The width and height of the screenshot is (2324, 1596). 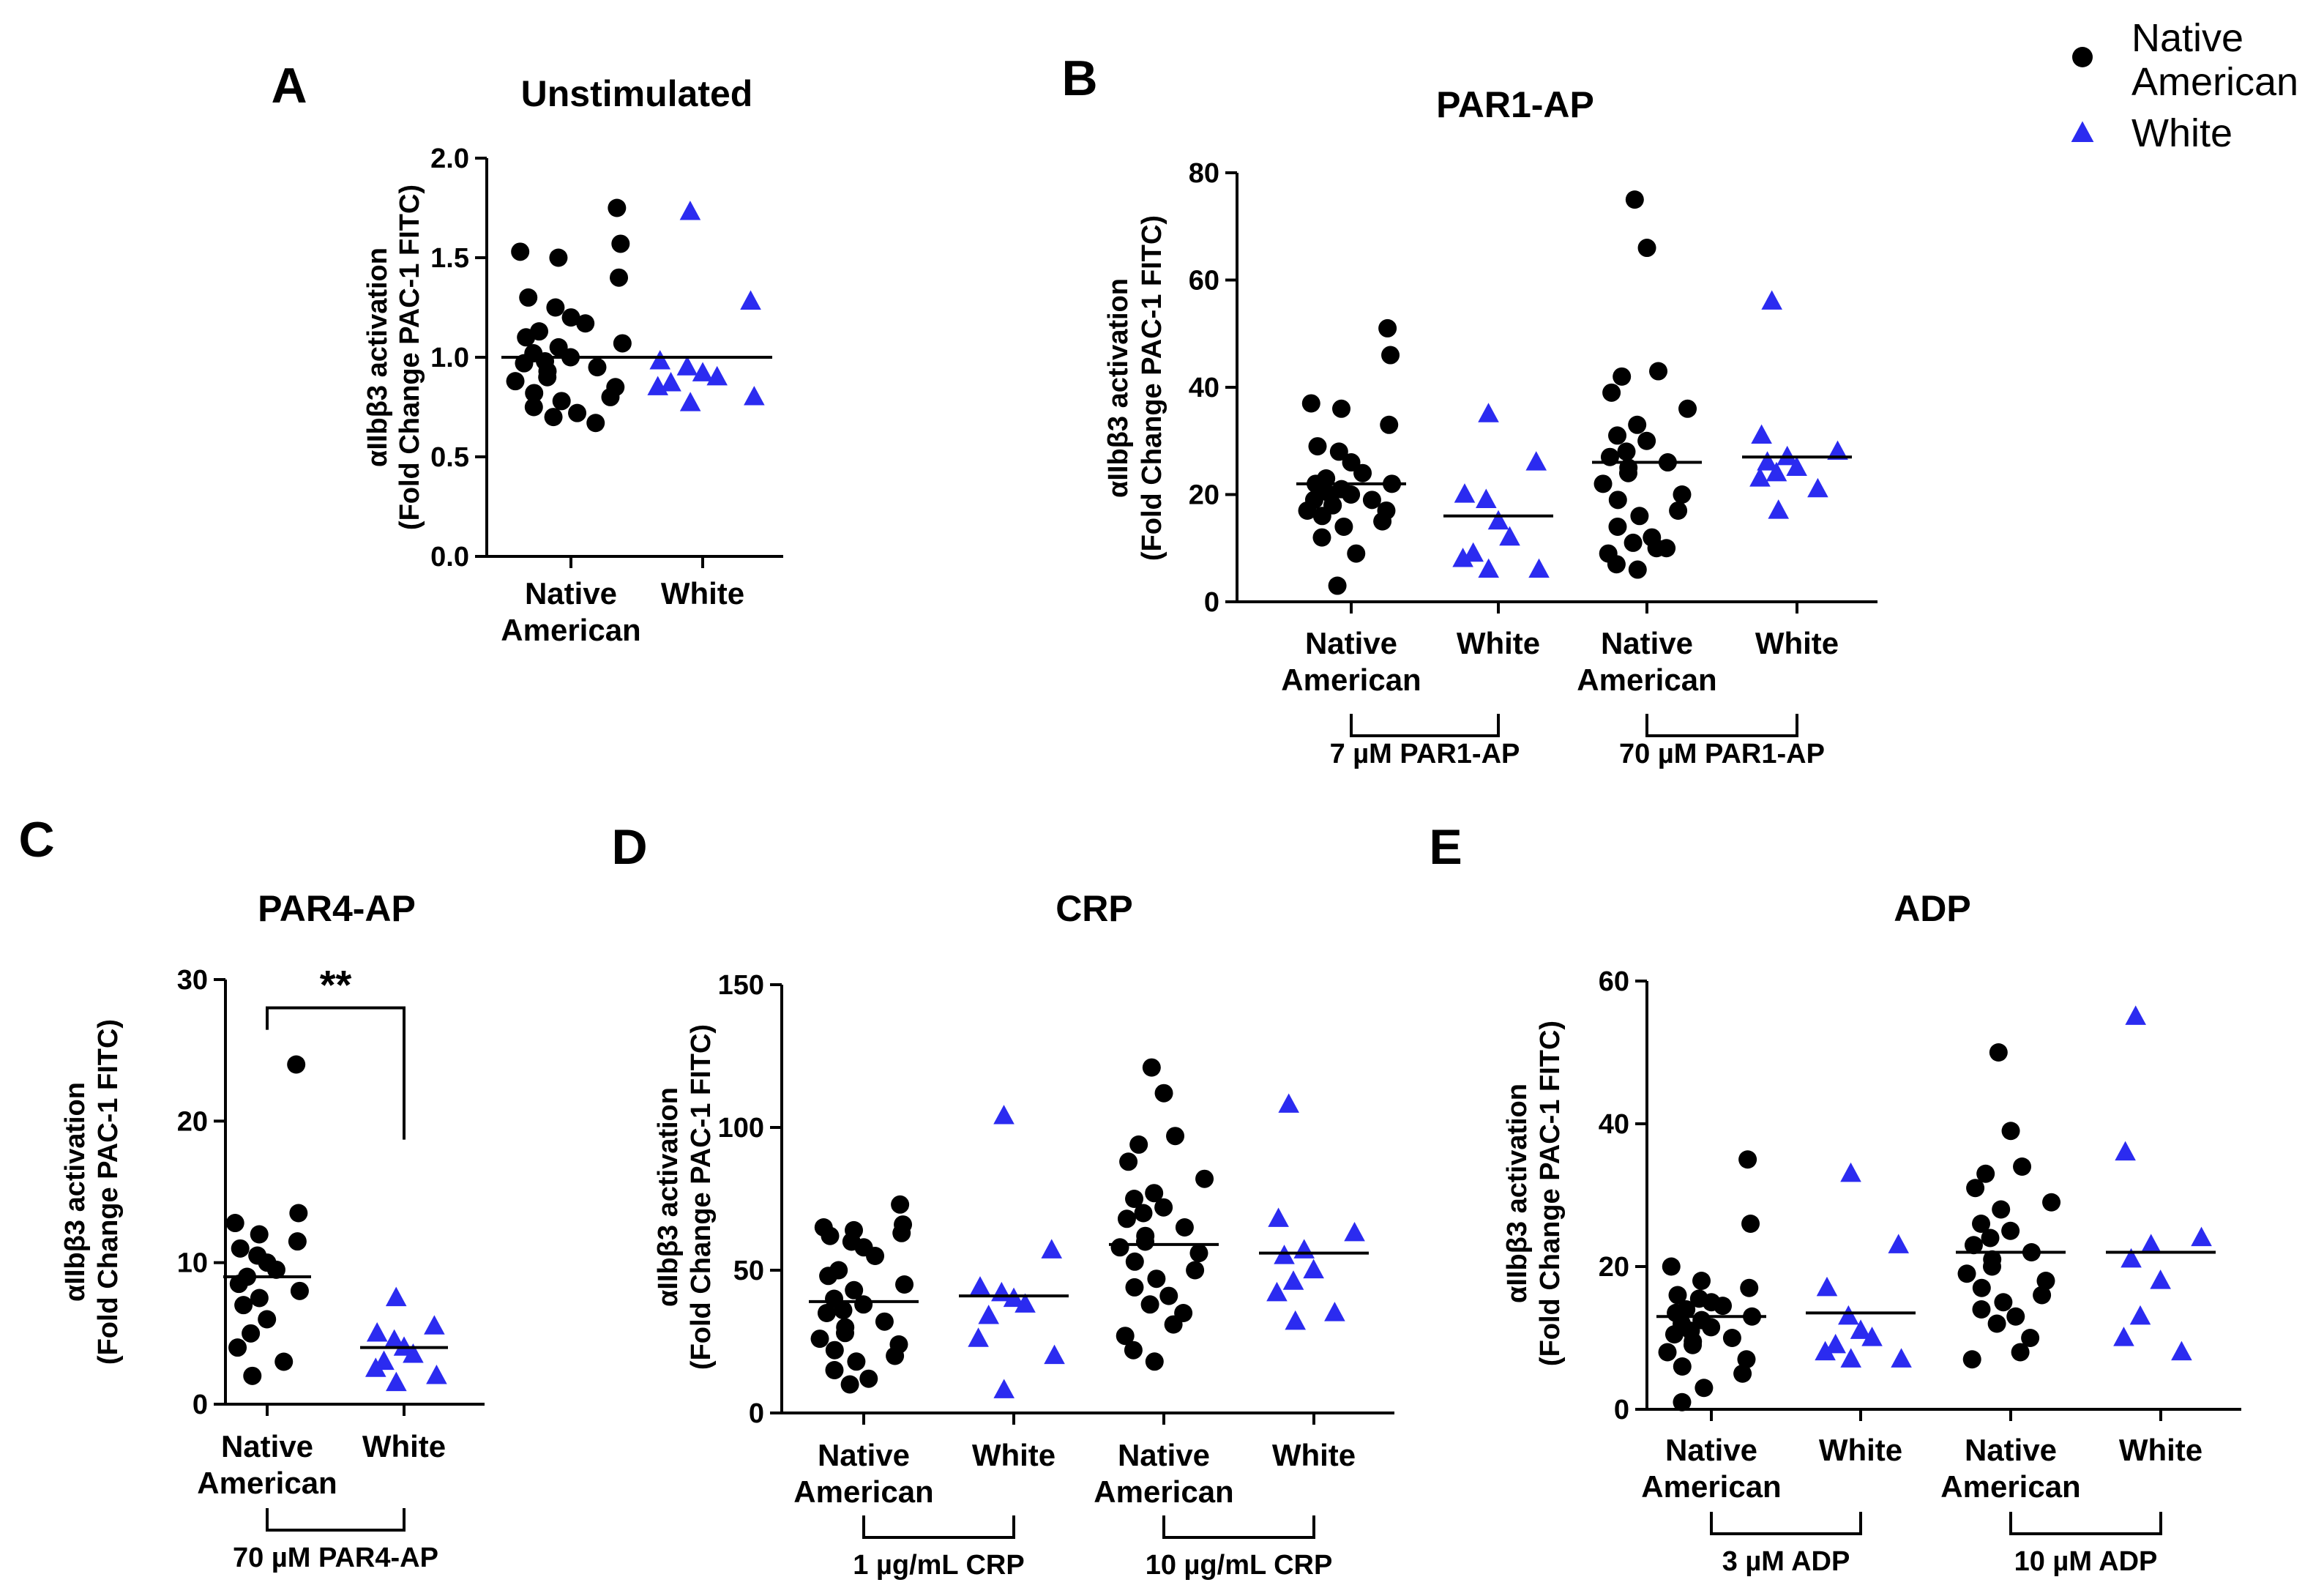 What do you see at coordinates (289, 85) in the screenshot?
I see `panel-letter: A` at bounding box center [289, 85].